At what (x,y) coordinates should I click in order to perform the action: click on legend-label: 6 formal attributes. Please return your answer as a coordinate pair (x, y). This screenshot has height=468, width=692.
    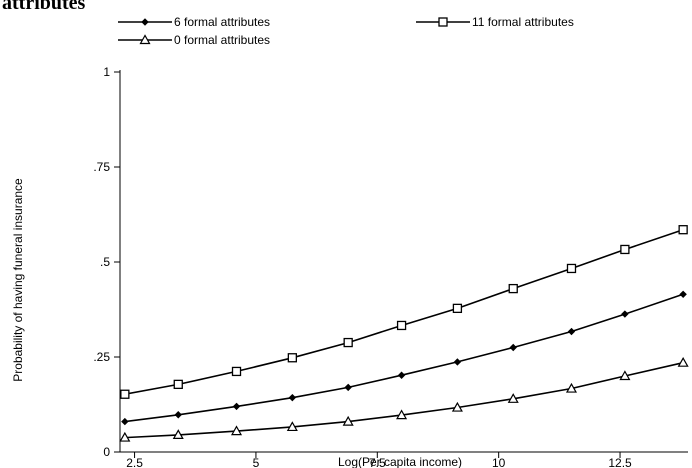
    Looking at the image, I should click on (222, 22).